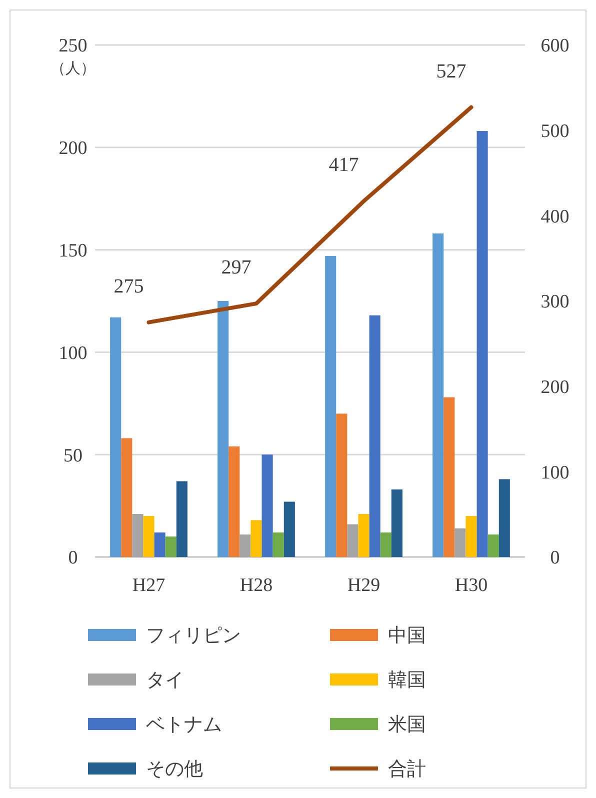  Describe the element at coordinates (407, 635) in the screenshot. I see `legend-label: 中国` at that location.